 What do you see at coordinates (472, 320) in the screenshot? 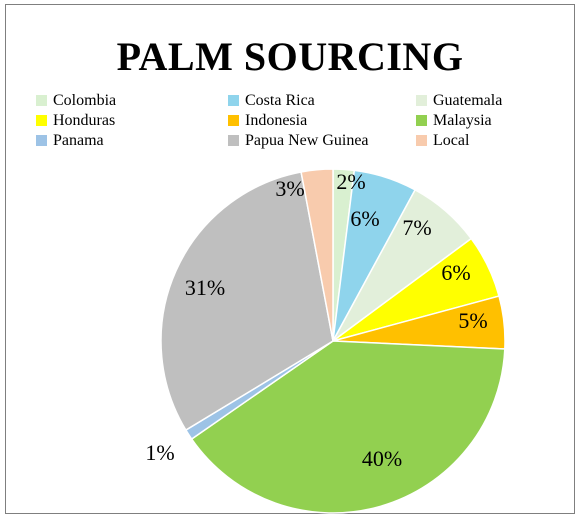
I see `data-label: 5%` at bounding box center [472, 320].